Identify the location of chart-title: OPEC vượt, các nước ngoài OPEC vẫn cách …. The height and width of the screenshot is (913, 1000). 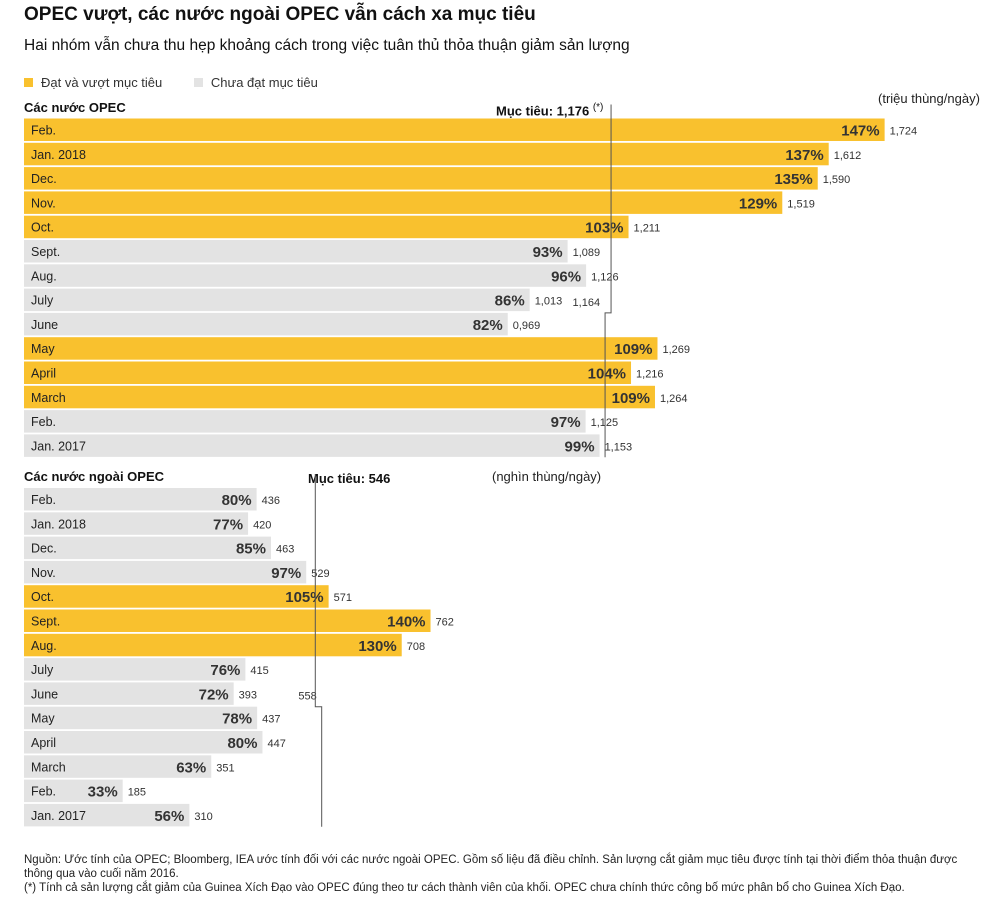
(280, 14).